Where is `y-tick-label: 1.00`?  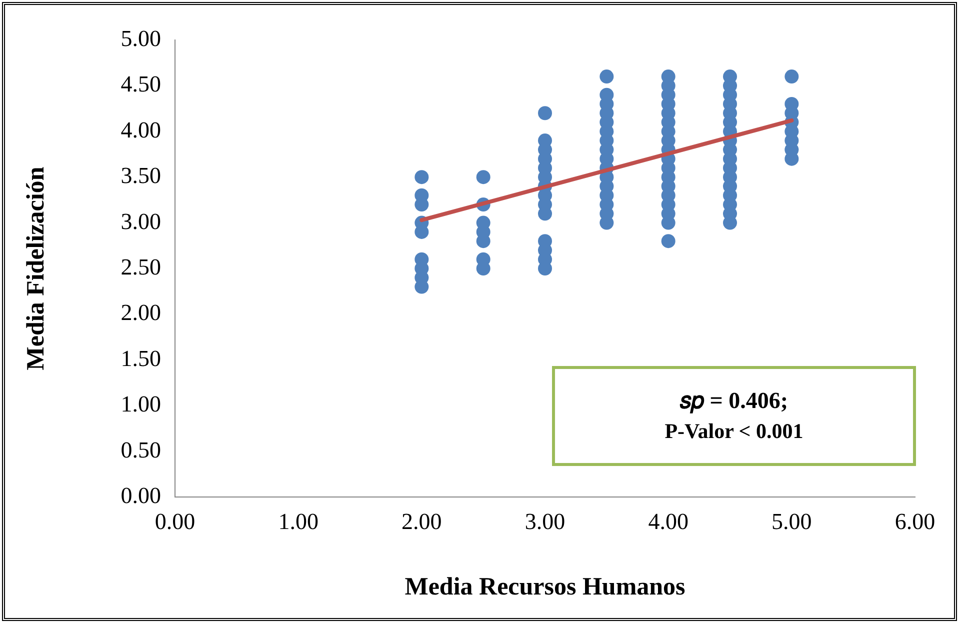
y-tick-label: 1.00 is located at coordinates (140, 404).